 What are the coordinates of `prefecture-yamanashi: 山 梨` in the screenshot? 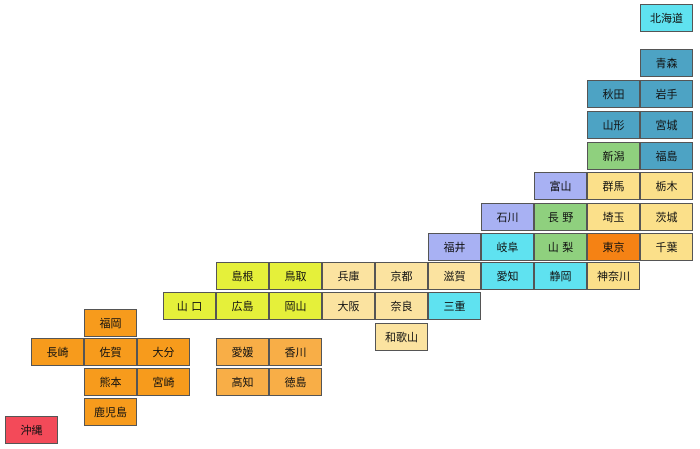 It's located at (560, 247).